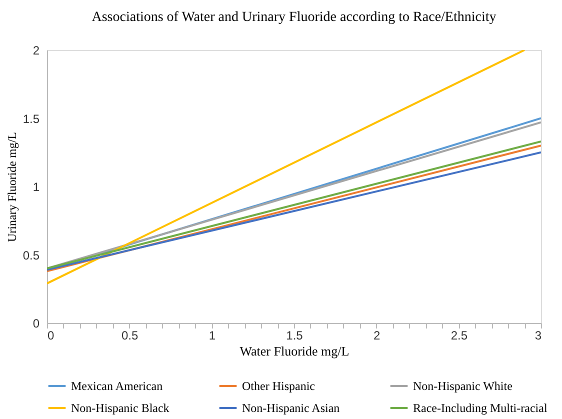 The height and width of the screenshot is (419, 562). Describe the element at coordinates (295, 335) in the screenshot. I see `x-tick-label: 1.5` at that location.